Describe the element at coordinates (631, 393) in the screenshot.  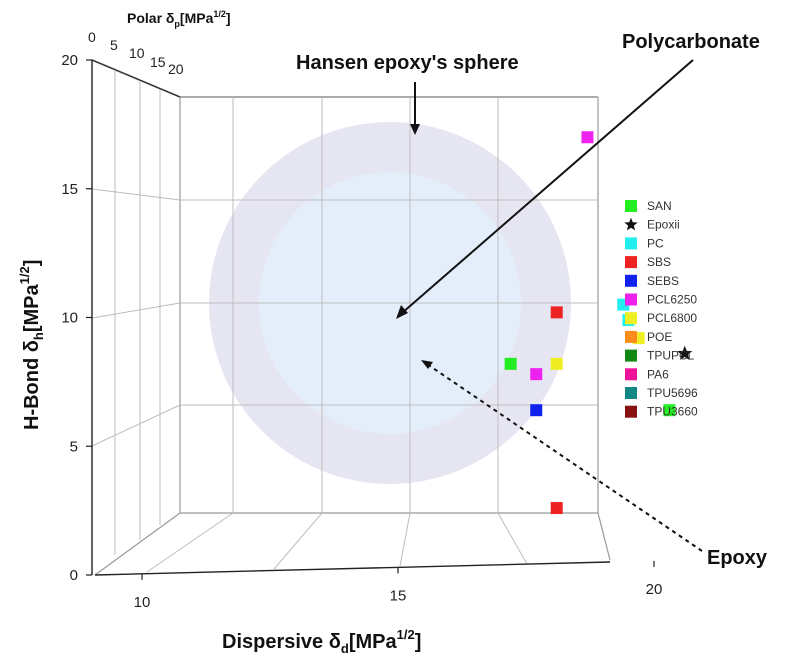
I see `legend-marker-tpu5696` at that location.